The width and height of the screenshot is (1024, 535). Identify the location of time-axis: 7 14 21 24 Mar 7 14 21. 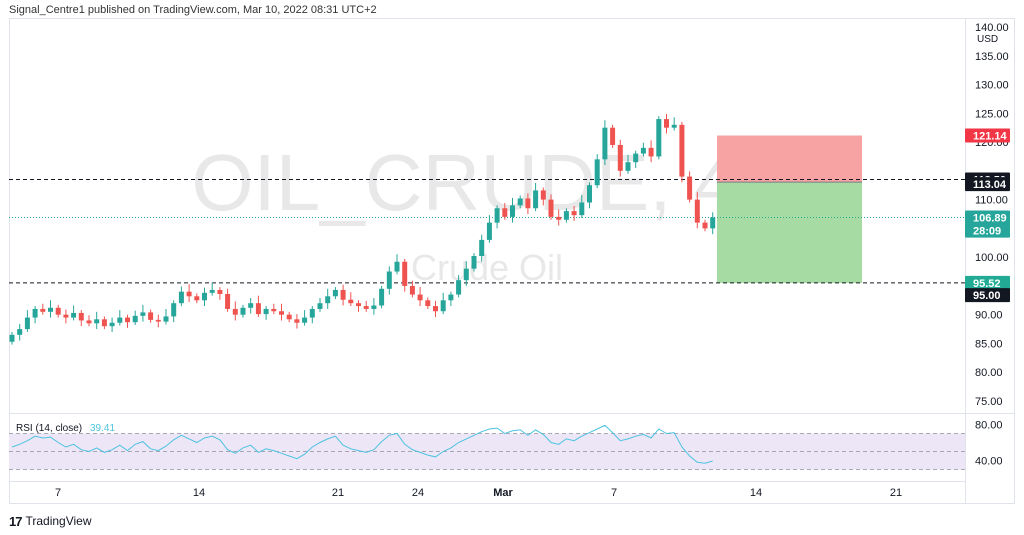
(478, 493).